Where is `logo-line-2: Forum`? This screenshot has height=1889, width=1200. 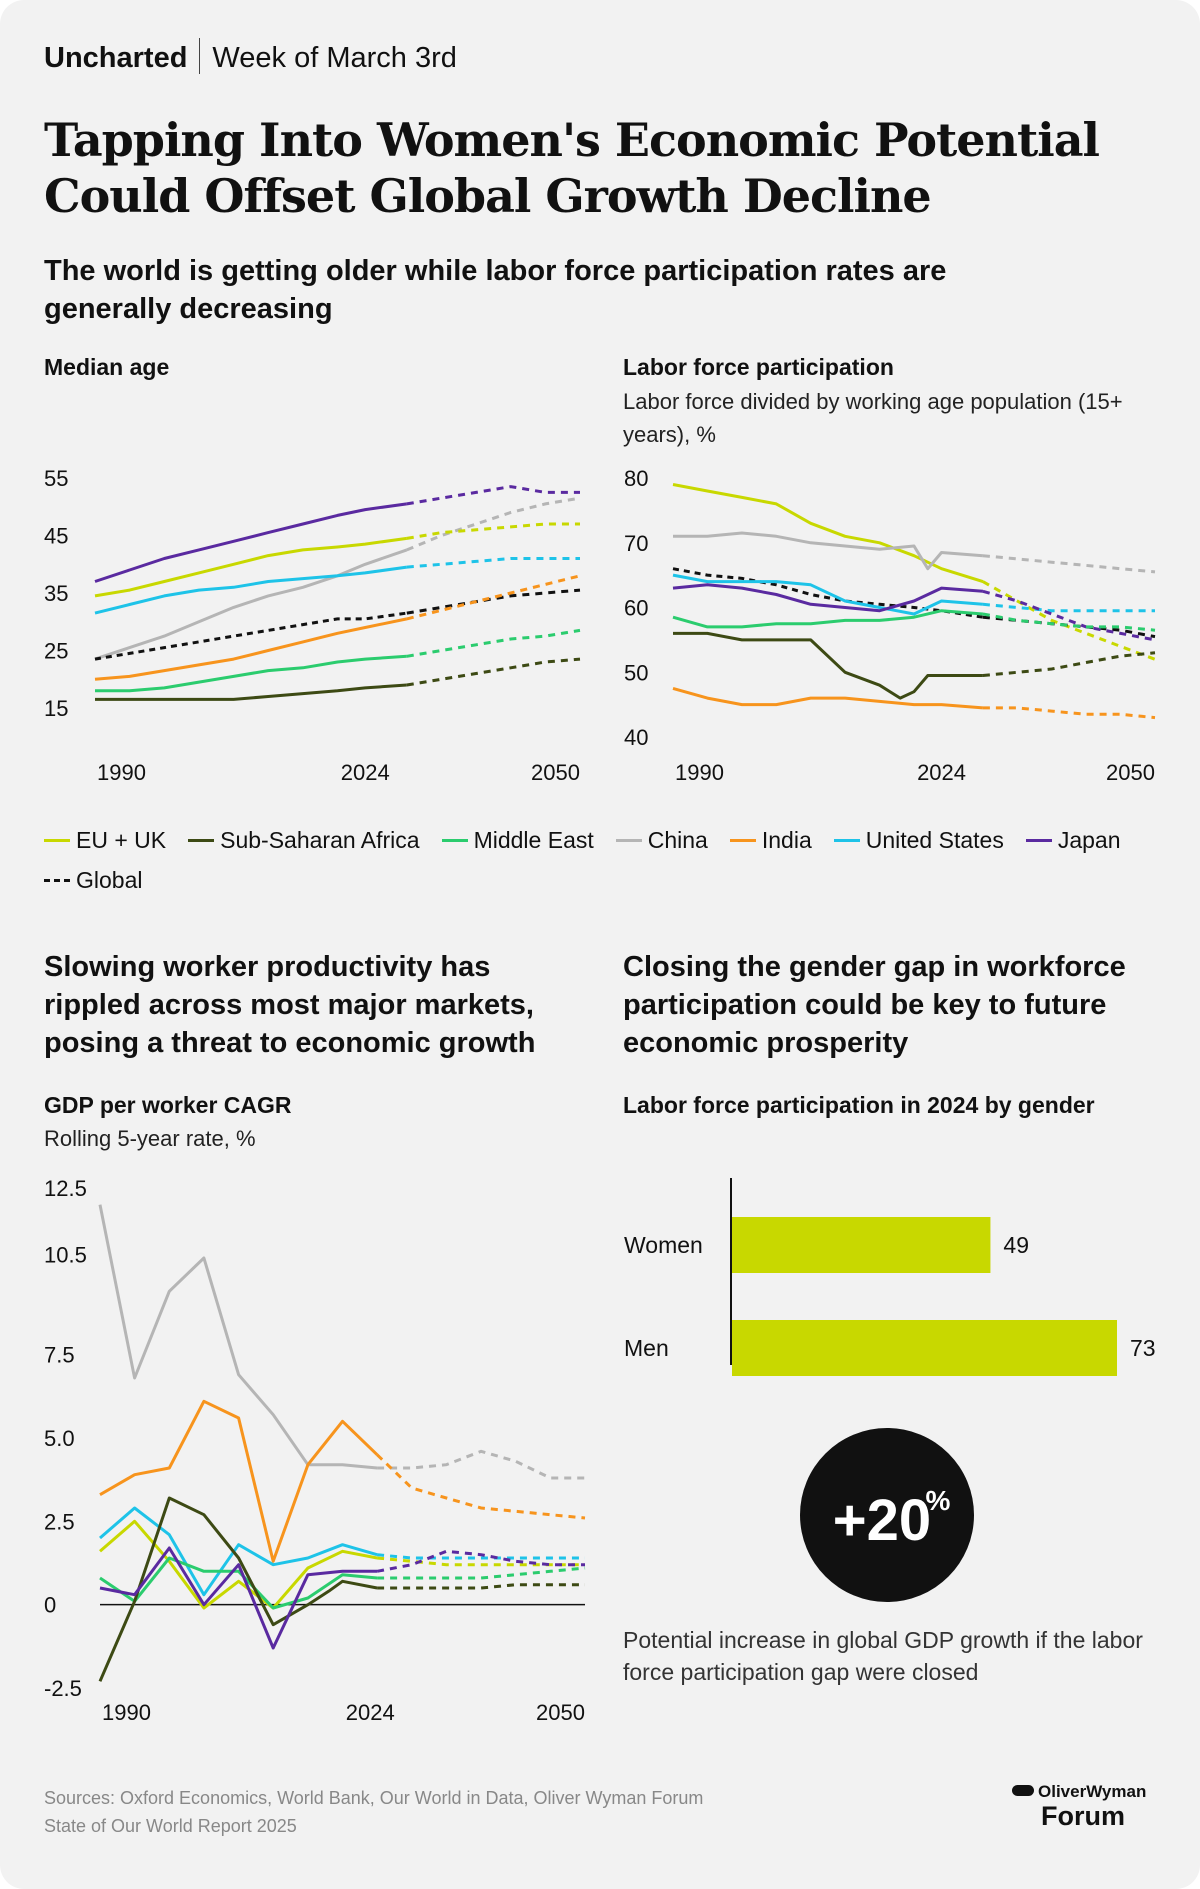 logo-line-2: Forum is located at coordinates (1083, 1816).